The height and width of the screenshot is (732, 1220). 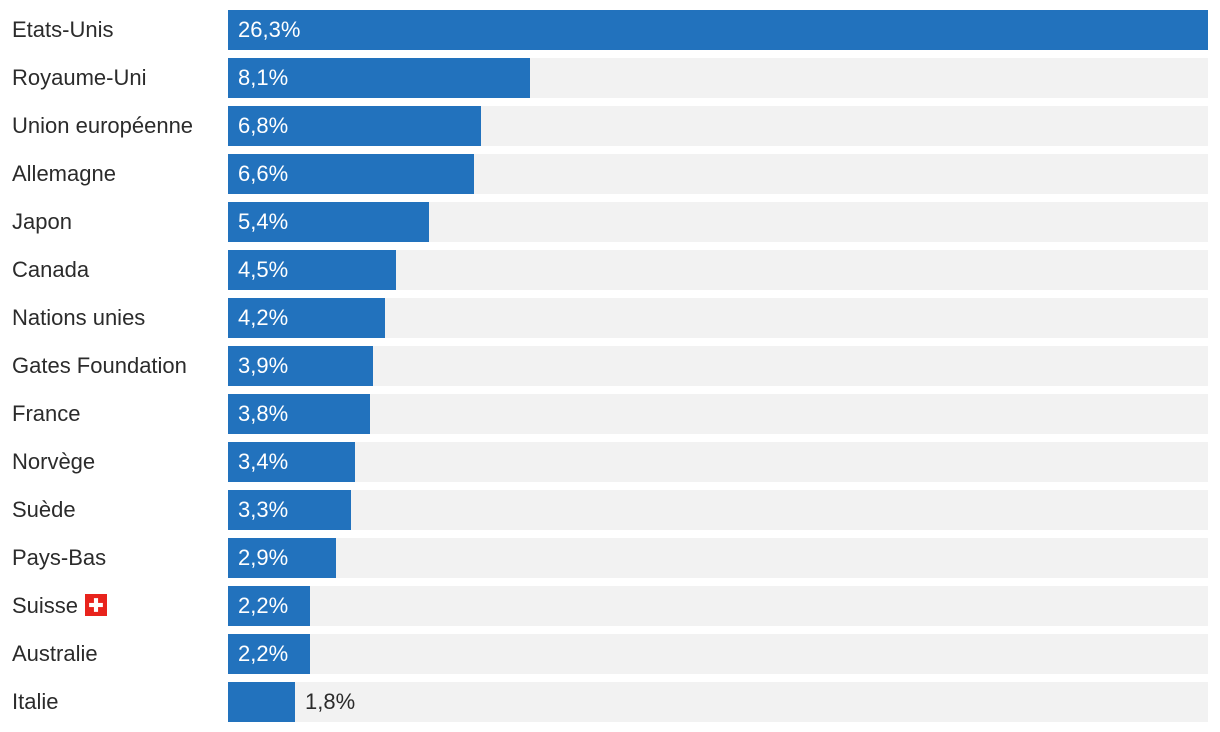 I want to click on bar-row: Pays-Bas 2,9%, so click(x=610, y=558).